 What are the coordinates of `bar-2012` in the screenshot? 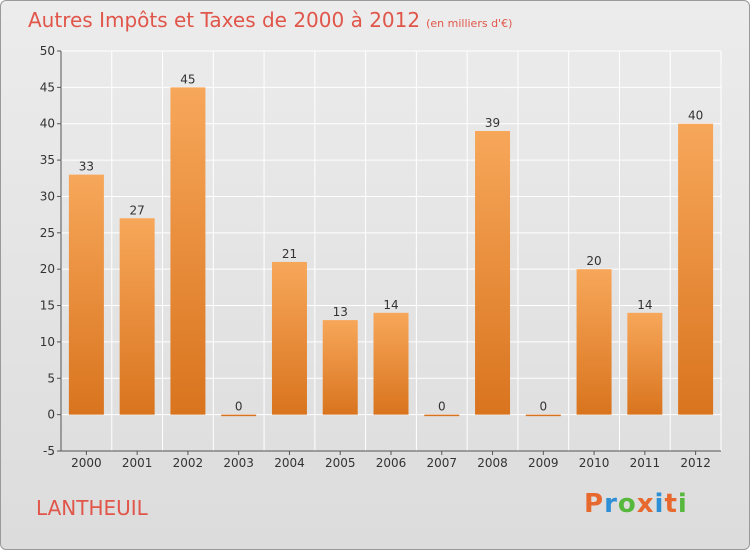 It's located at (696, 269).